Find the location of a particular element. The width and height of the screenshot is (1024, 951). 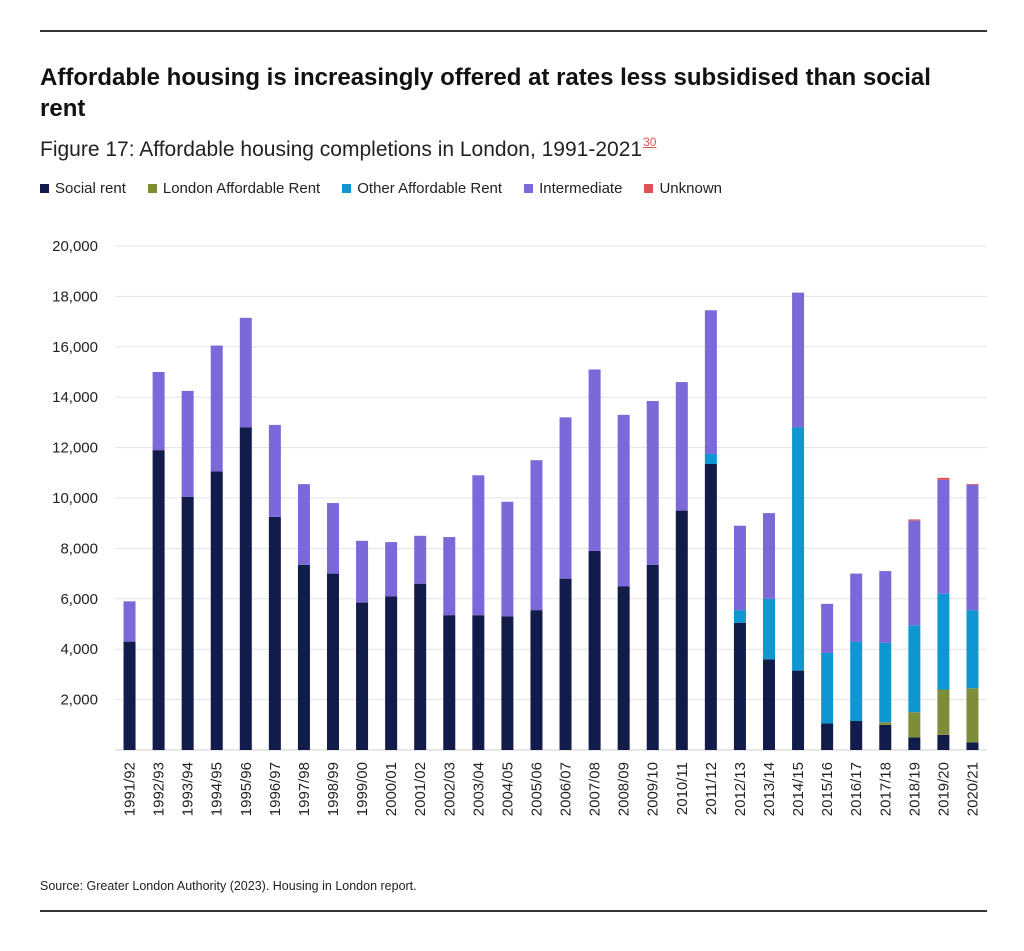

x-tick-label: 1993/94 is located at coordinates (188, 789).